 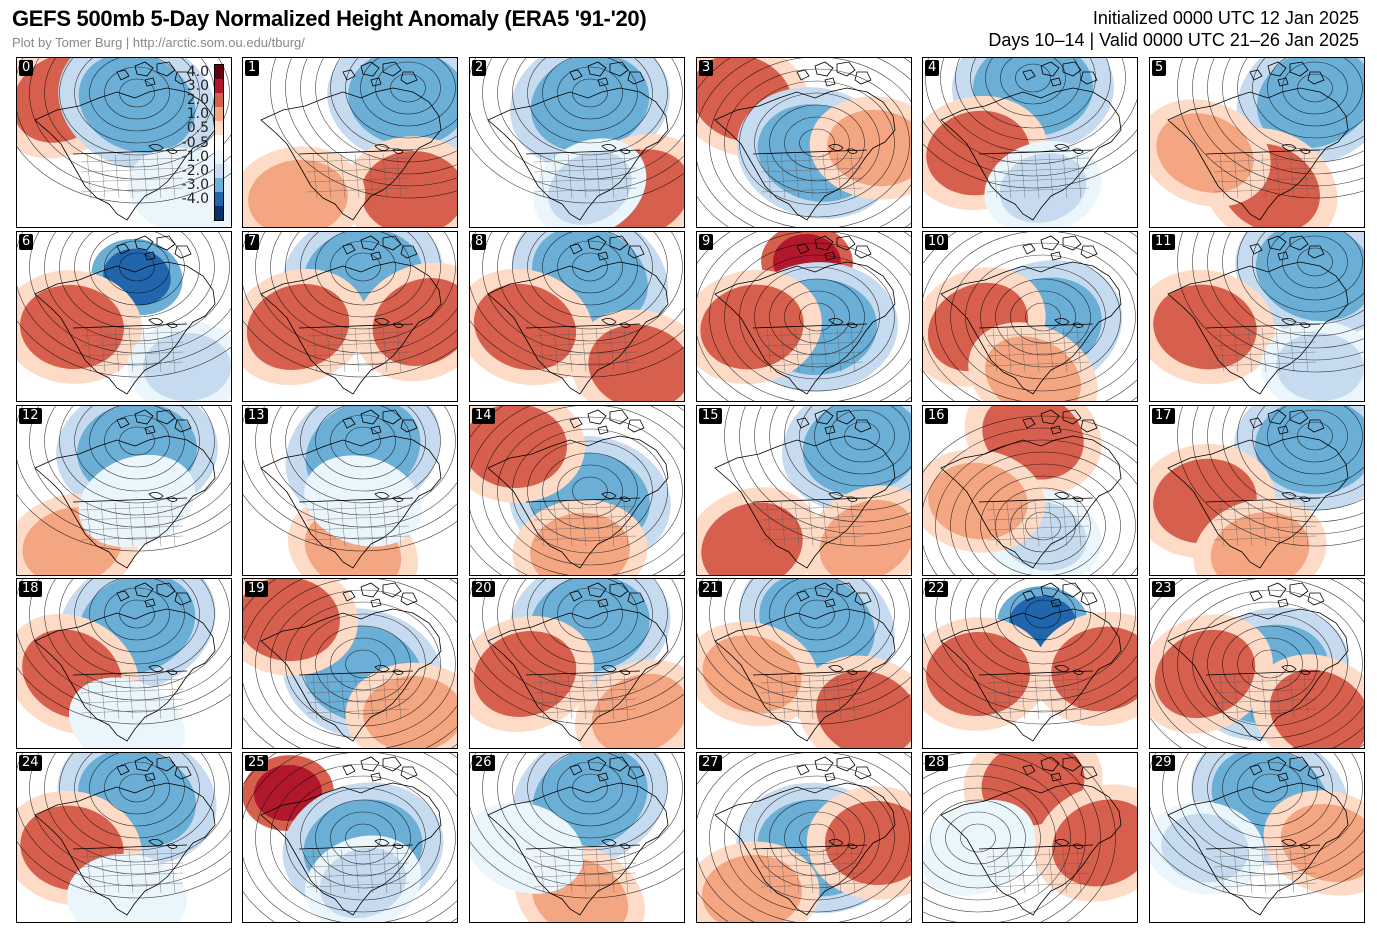 I want to click on member-number-label: 19, so click(x=256, y=589).